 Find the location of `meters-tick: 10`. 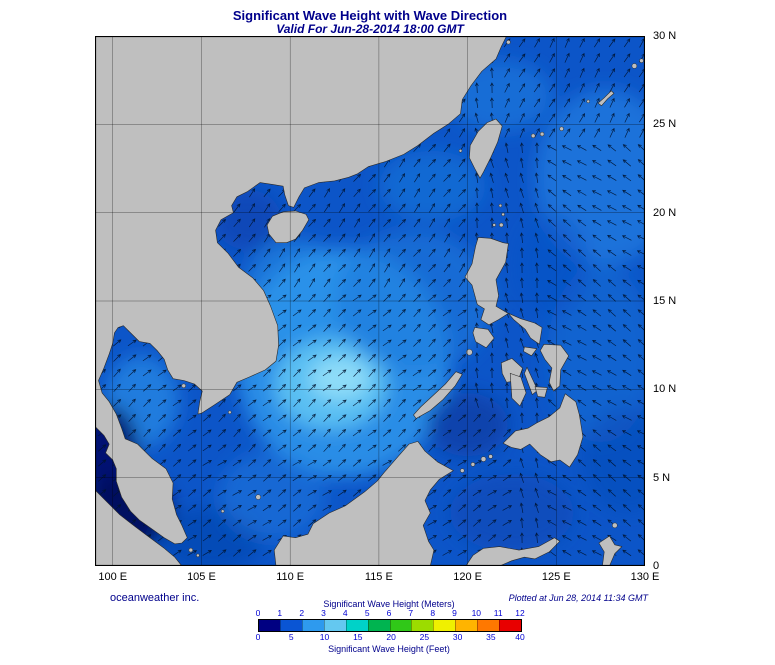

meters-tick: 10 is located at coordinates (476, 613).